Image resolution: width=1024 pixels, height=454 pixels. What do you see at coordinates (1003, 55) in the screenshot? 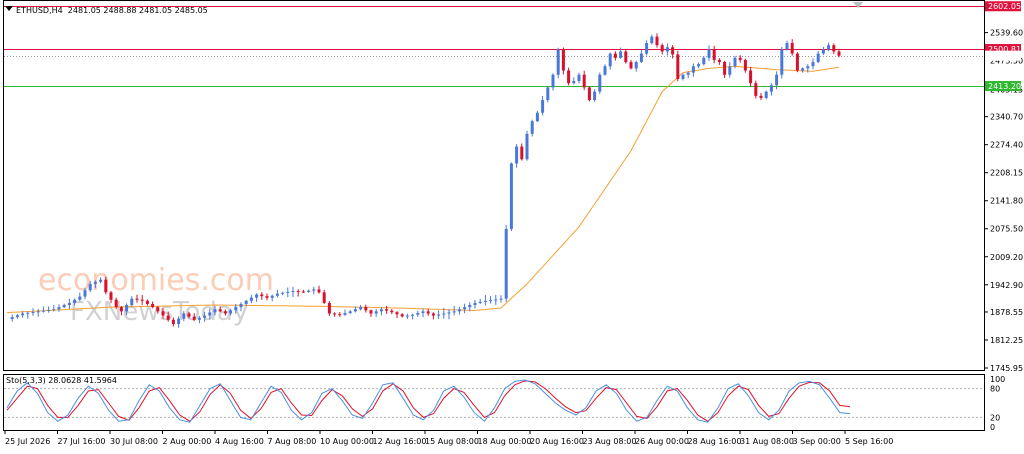
I see `current-price-tag-bg` at bounding box center [1003, 55].